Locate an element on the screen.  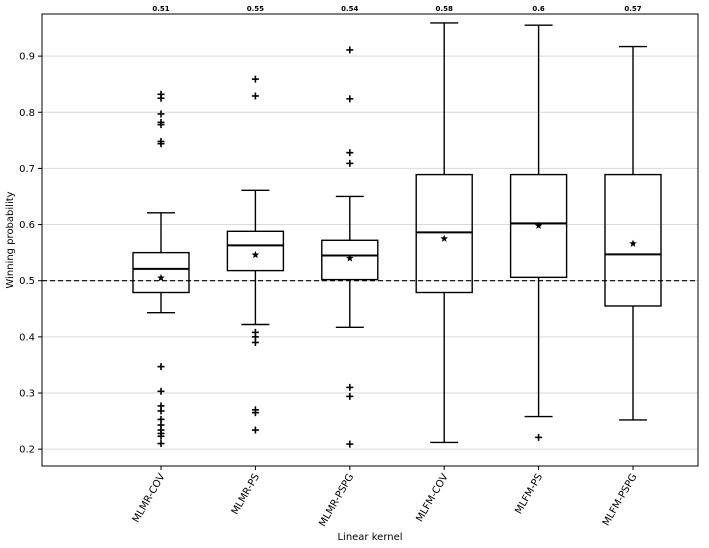
x-axis-title: Linear kernel is located at coordinates (369, 537).